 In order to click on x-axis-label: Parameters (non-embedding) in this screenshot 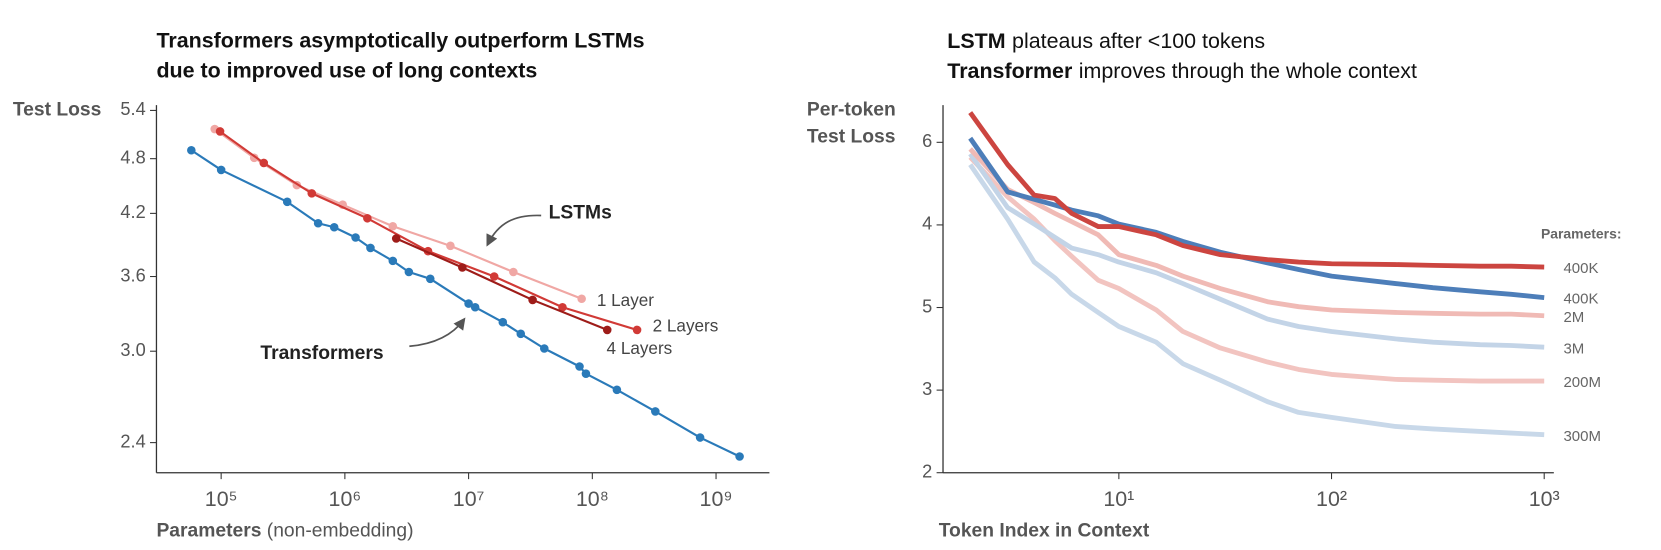, I will do `click(284, 531)`.